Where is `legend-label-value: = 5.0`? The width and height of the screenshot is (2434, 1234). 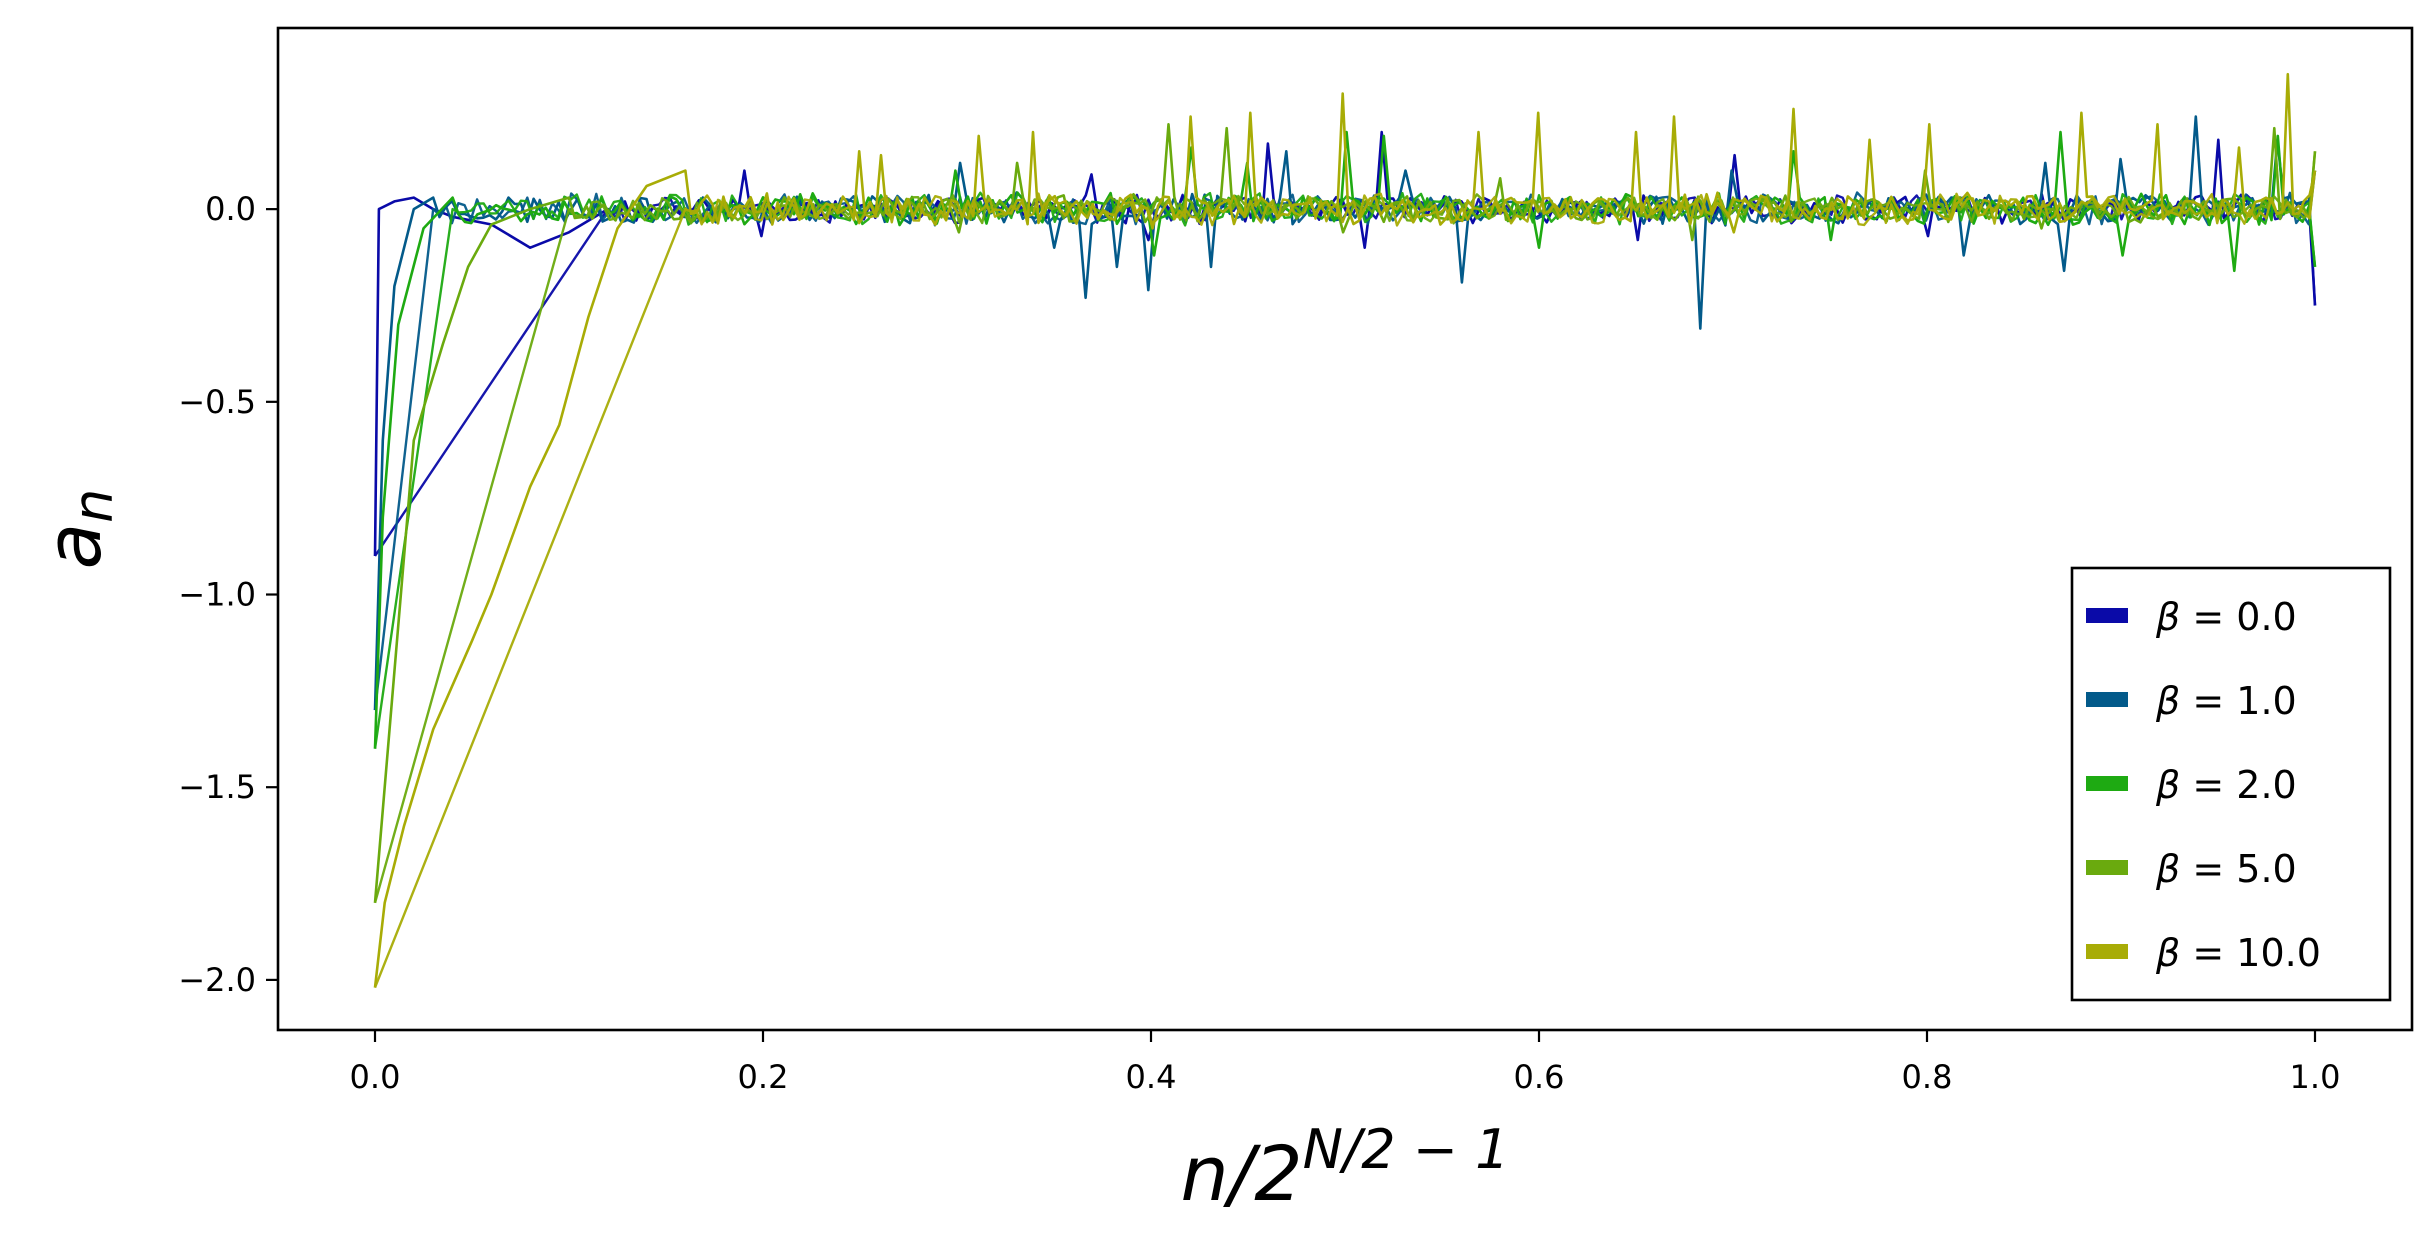
legend-label-value: = 5.0 is located at coordinates (2238, 869).